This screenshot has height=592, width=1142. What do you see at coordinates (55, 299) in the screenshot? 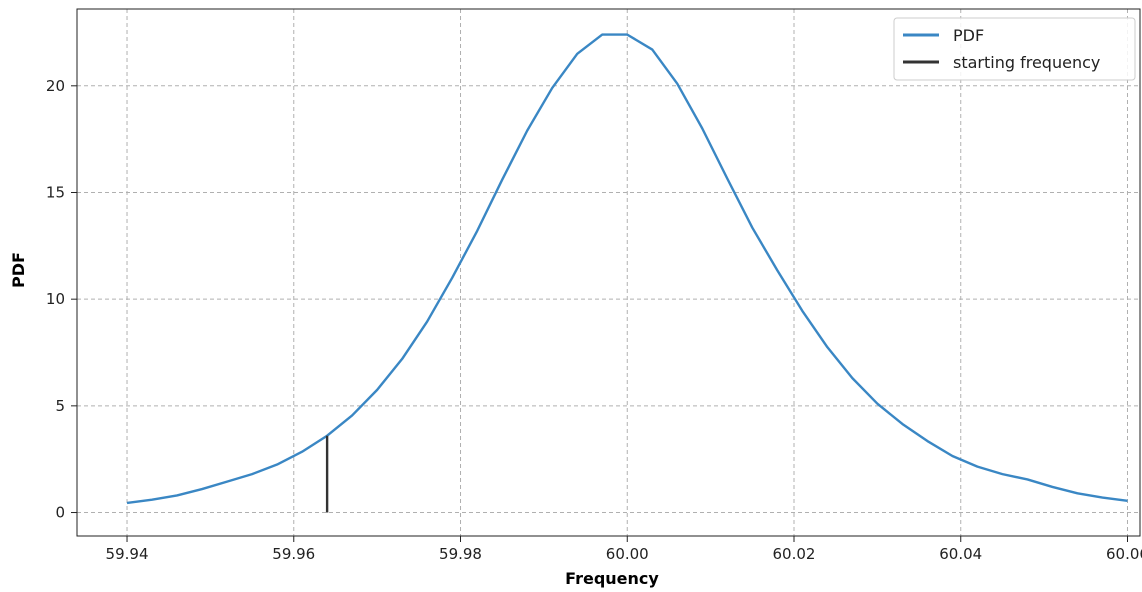
I see `y-tick-label: 10` at bounding box center [55, 299].